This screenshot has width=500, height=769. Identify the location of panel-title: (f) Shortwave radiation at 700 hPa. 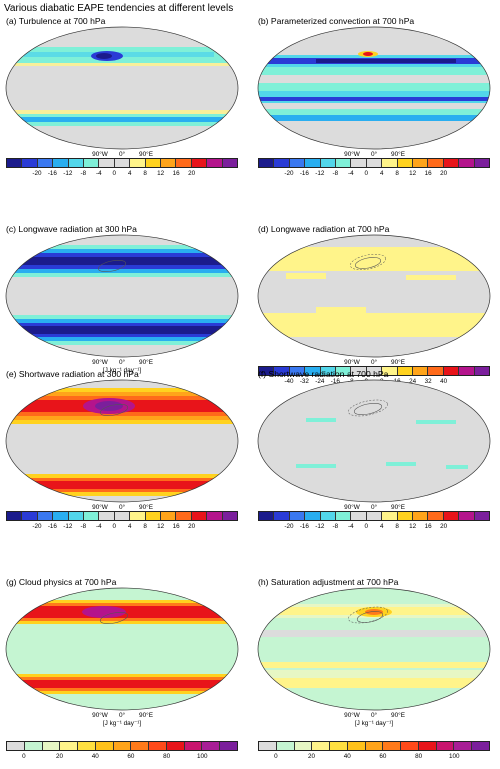
(323, 374).